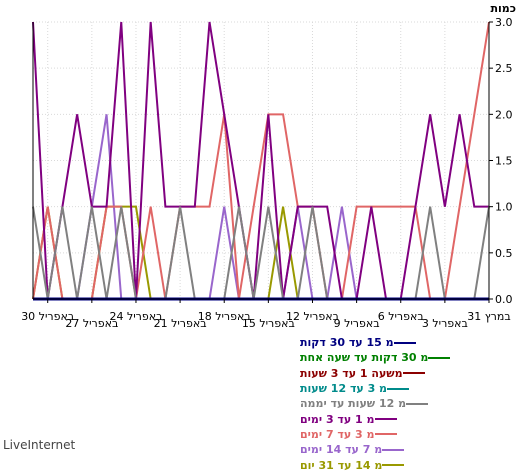 This screenshot has height=473, width=520. I want to click on y-tick-label: 1.5, so click(504, 161).